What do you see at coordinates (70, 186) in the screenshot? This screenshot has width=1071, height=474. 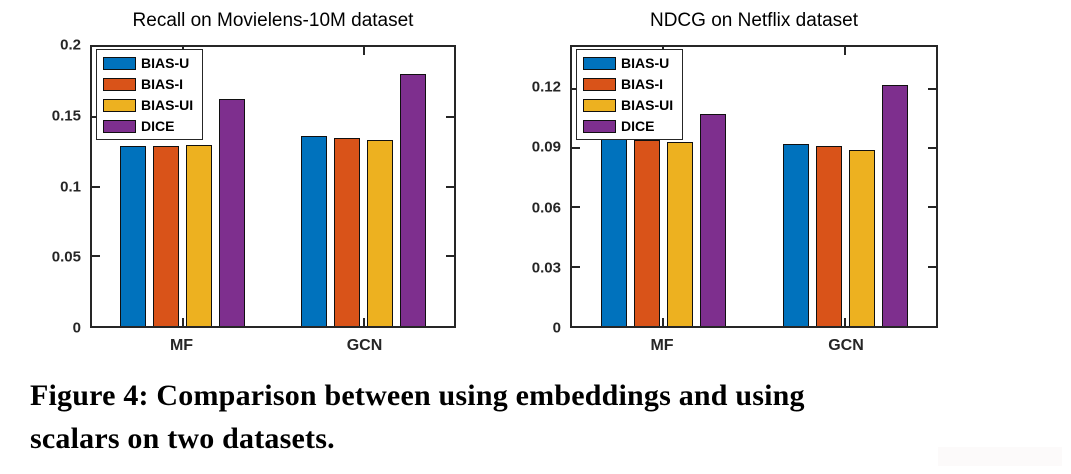 I see `y-axis-tick-label: 0.1` at bounding box center [70, 186].